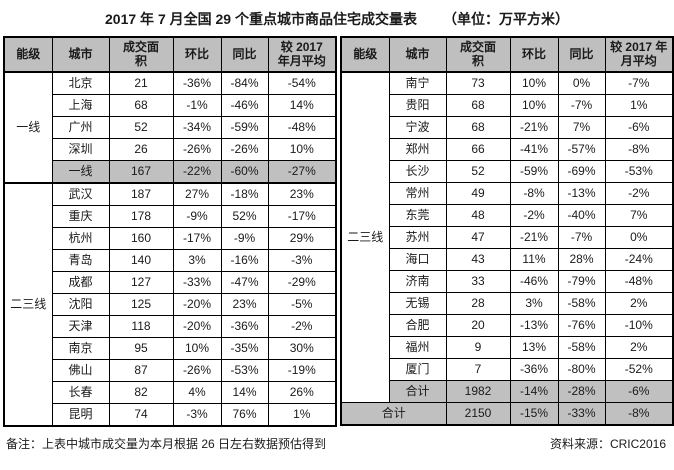 Image resolution: width=674 pixels, height=470 pixels. I want to click on area-cell: 118, so click(141, 326).